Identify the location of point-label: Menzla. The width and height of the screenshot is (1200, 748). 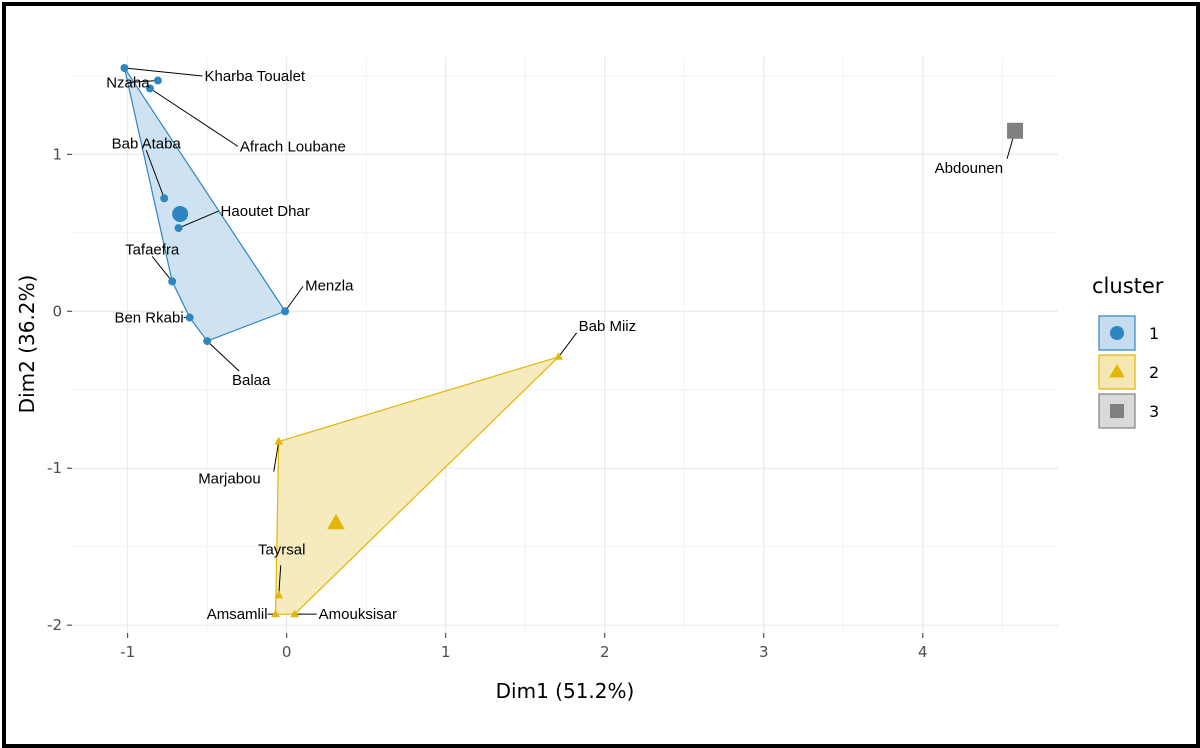
(329, 285).